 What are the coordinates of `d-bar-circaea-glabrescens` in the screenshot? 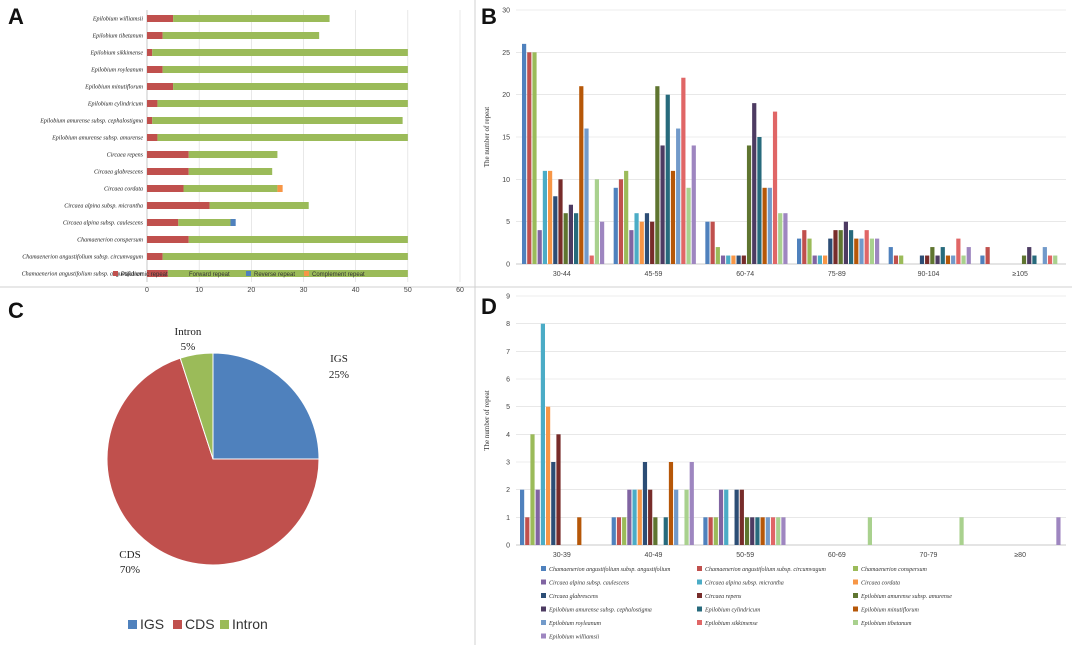 It's located at (645, 503).